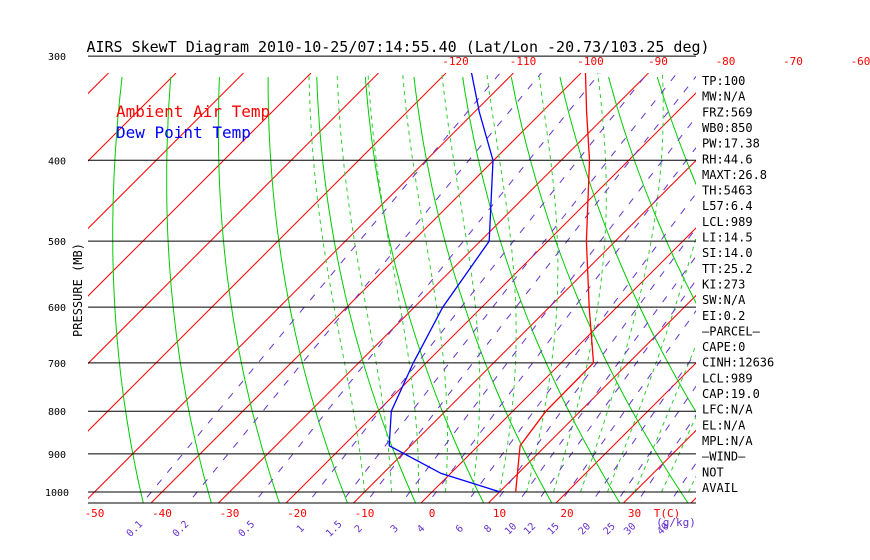 The height and width of the screenshot is (560, 870). What do you see at coordinates (634, 513) in the screenshot?
I see `bottom-temp-tick-label: 30` at bounding box center [634, 513].